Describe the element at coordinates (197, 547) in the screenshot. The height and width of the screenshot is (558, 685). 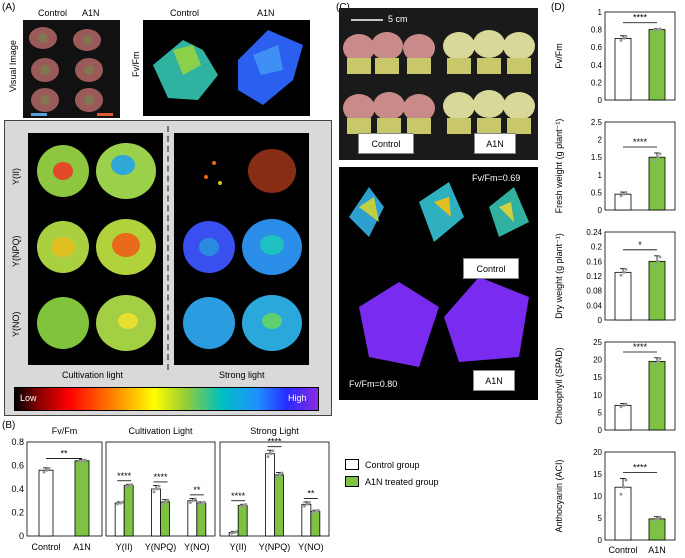
I see `b2-xtick-2: Y(NO)` at that location.